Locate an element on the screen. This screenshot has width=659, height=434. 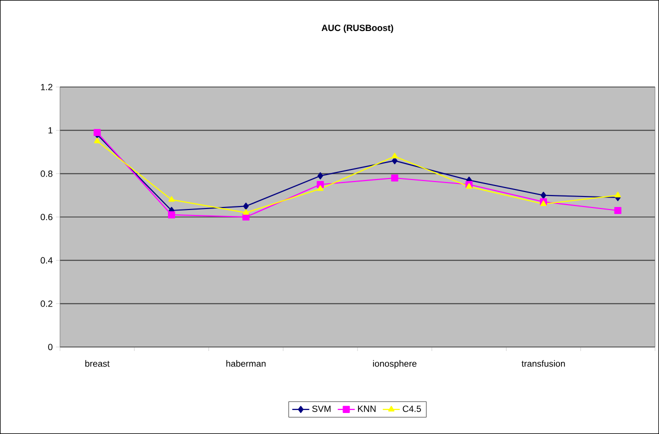
y-tick-label: 0.2 is located at coordinates (46, 303).